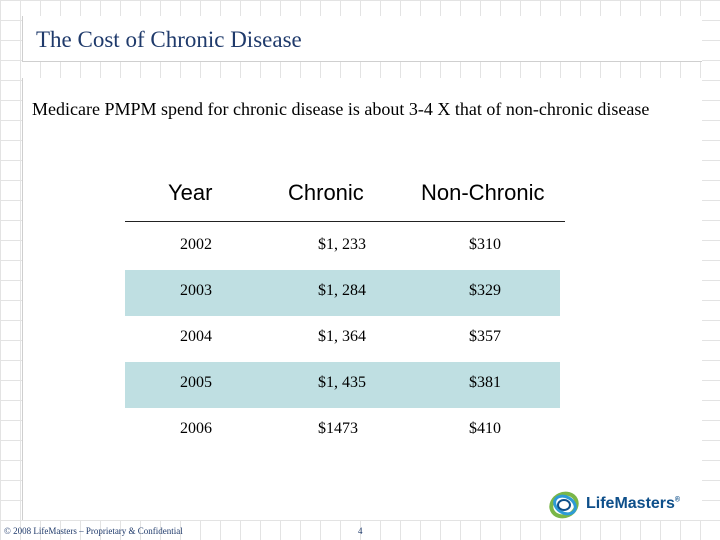  What do you see at coordinates (342, 336) in the screenshot?
I see `cell-chronic: $1, 364` at bounding box center [342, 336].